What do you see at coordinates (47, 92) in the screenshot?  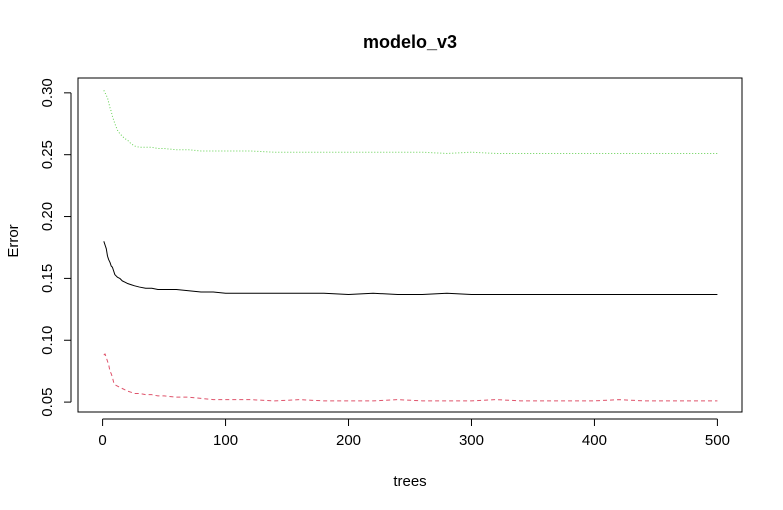 I see `y-tick-label: 0.30` at bounding box center [47, 92].